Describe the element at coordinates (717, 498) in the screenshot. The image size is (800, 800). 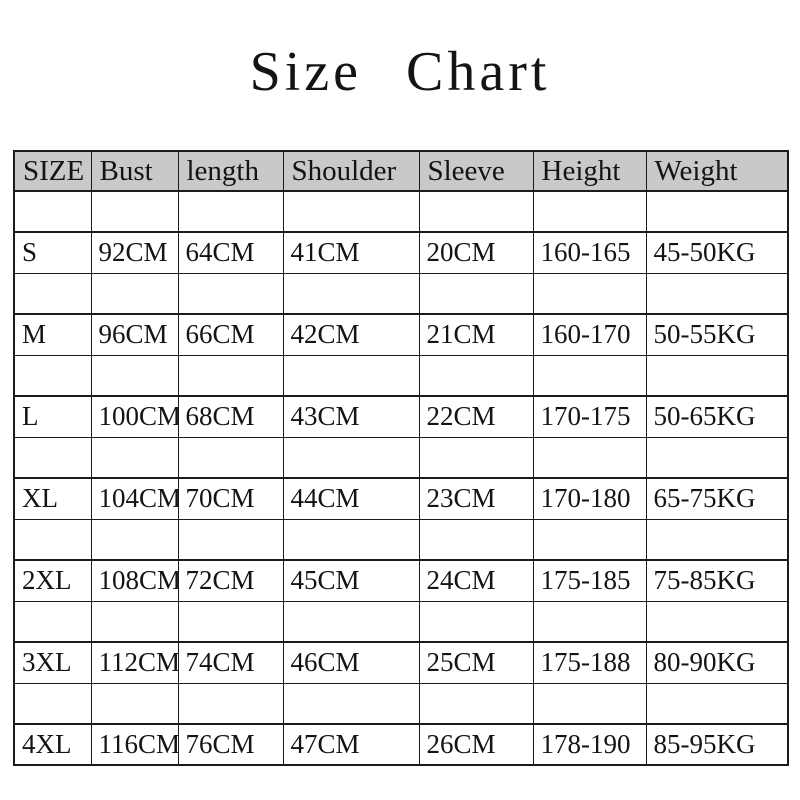
I see `table-cell: 65-75KG` at that location.